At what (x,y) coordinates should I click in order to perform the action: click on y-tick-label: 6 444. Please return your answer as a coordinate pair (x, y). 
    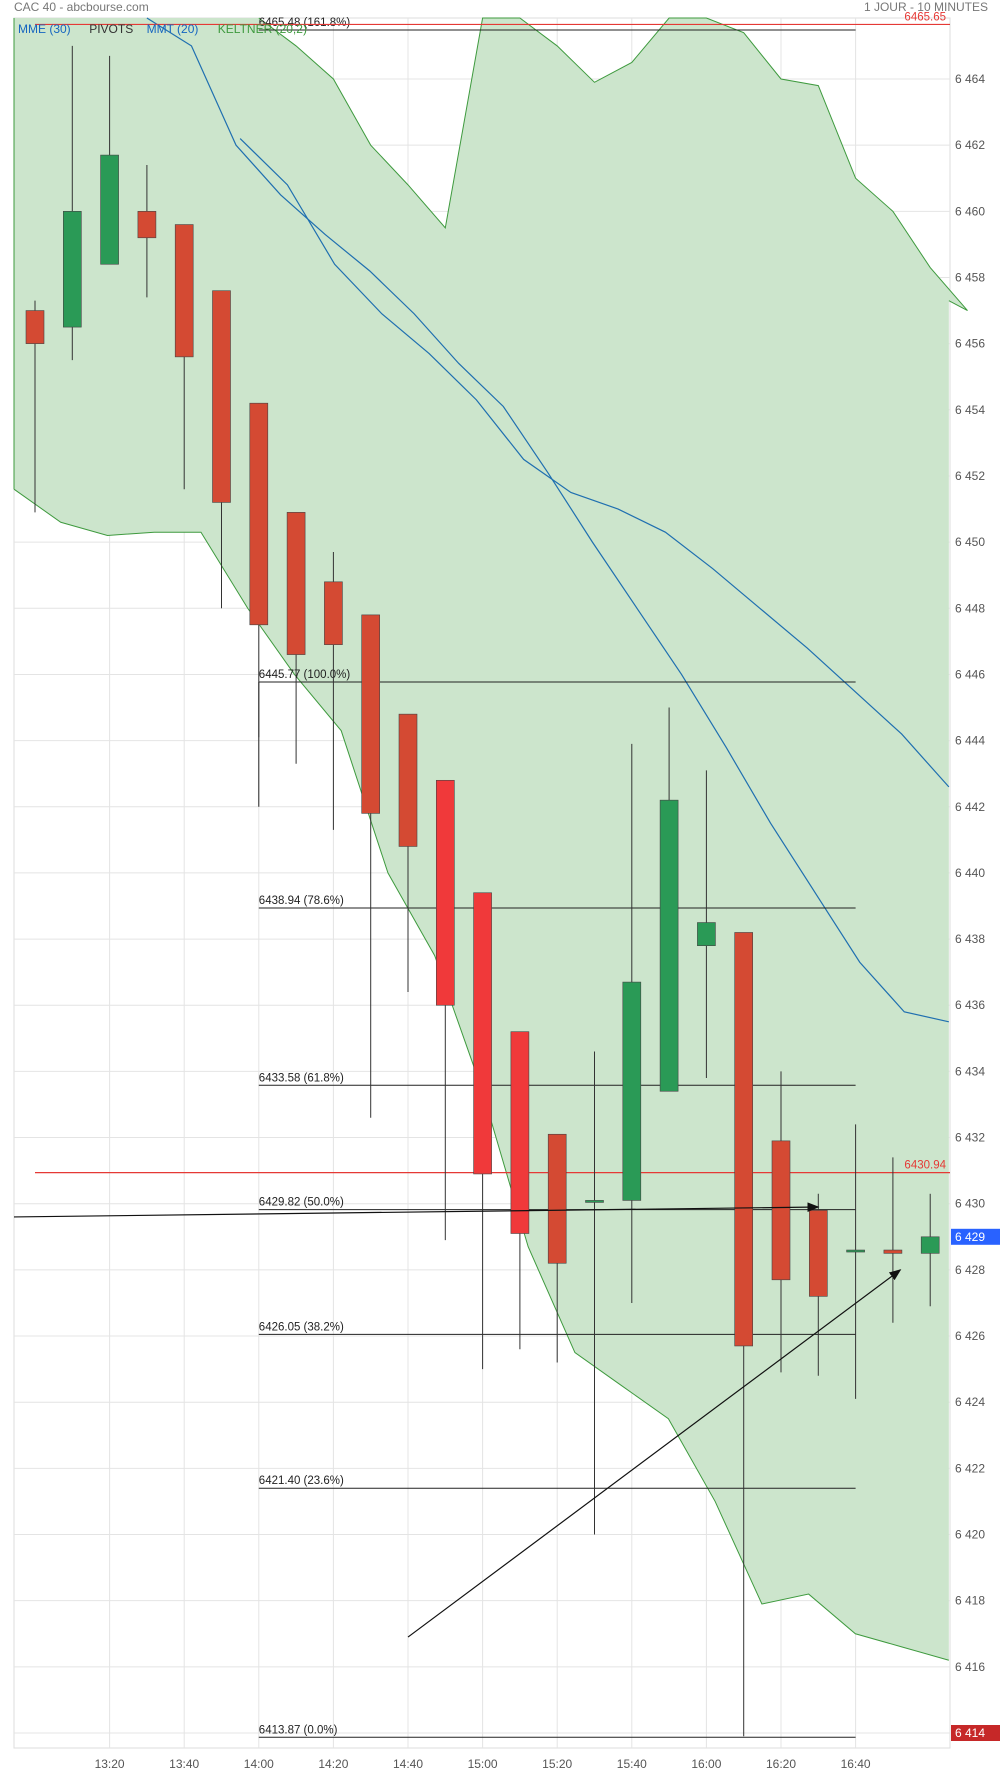
    Looking at the image, I should click on (970, 741).